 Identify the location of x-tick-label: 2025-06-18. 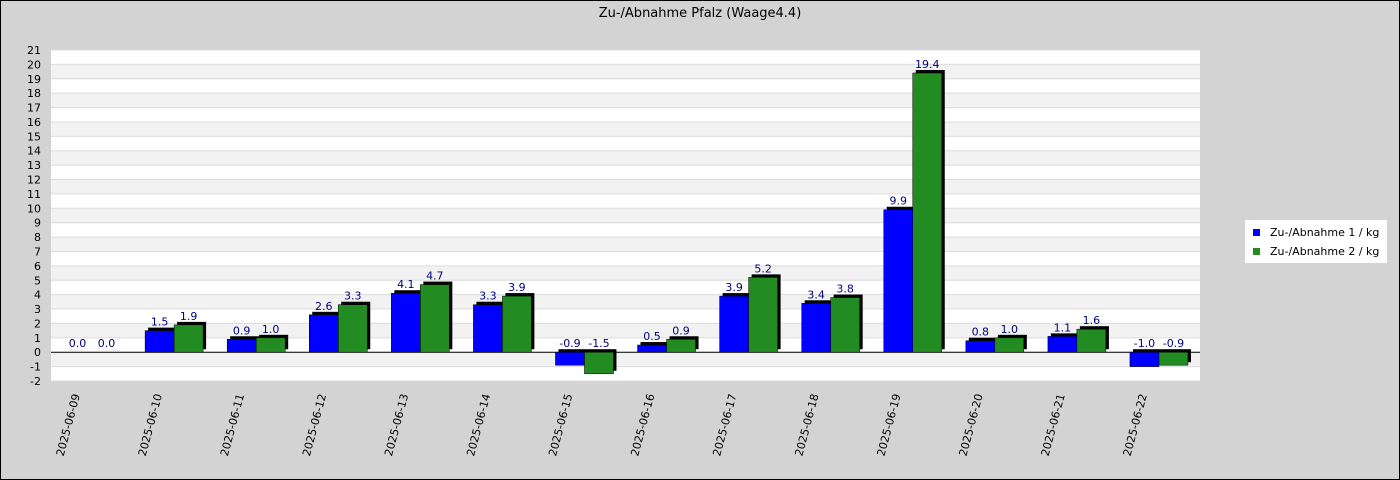
(806, 424).